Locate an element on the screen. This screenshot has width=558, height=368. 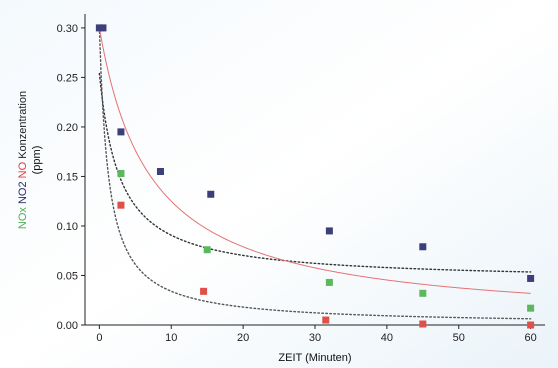
x-tick-label: 10 is located at coordinates (171, 338).